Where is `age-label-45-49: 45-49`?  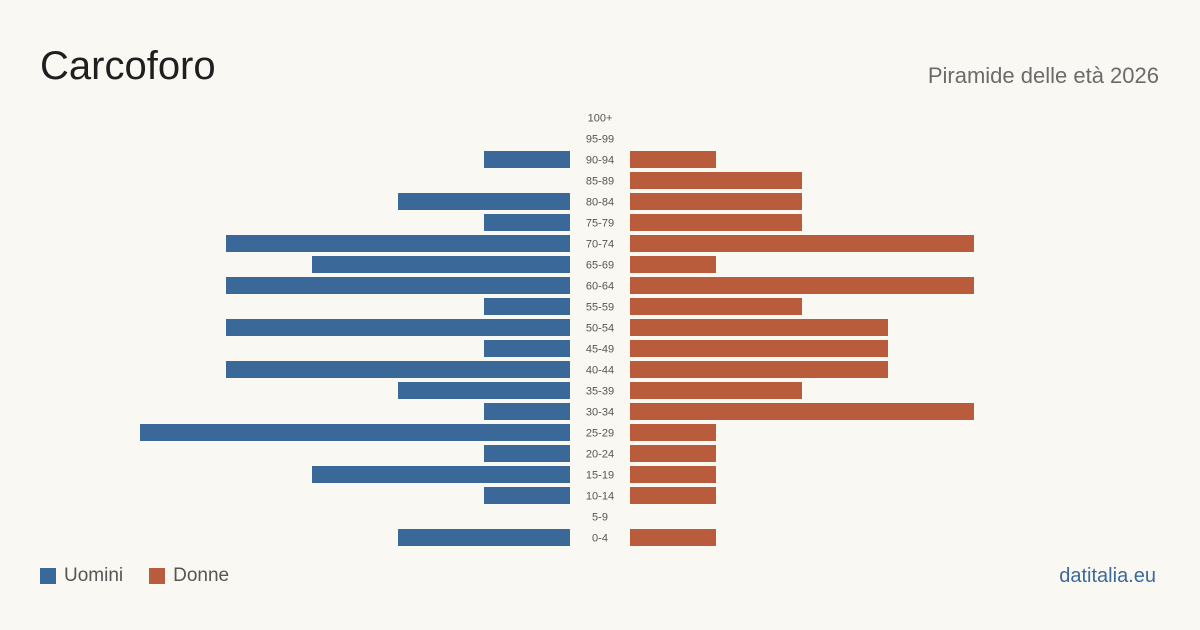 age-label-45-49: 45-49 is located at coordinates (600, 350).